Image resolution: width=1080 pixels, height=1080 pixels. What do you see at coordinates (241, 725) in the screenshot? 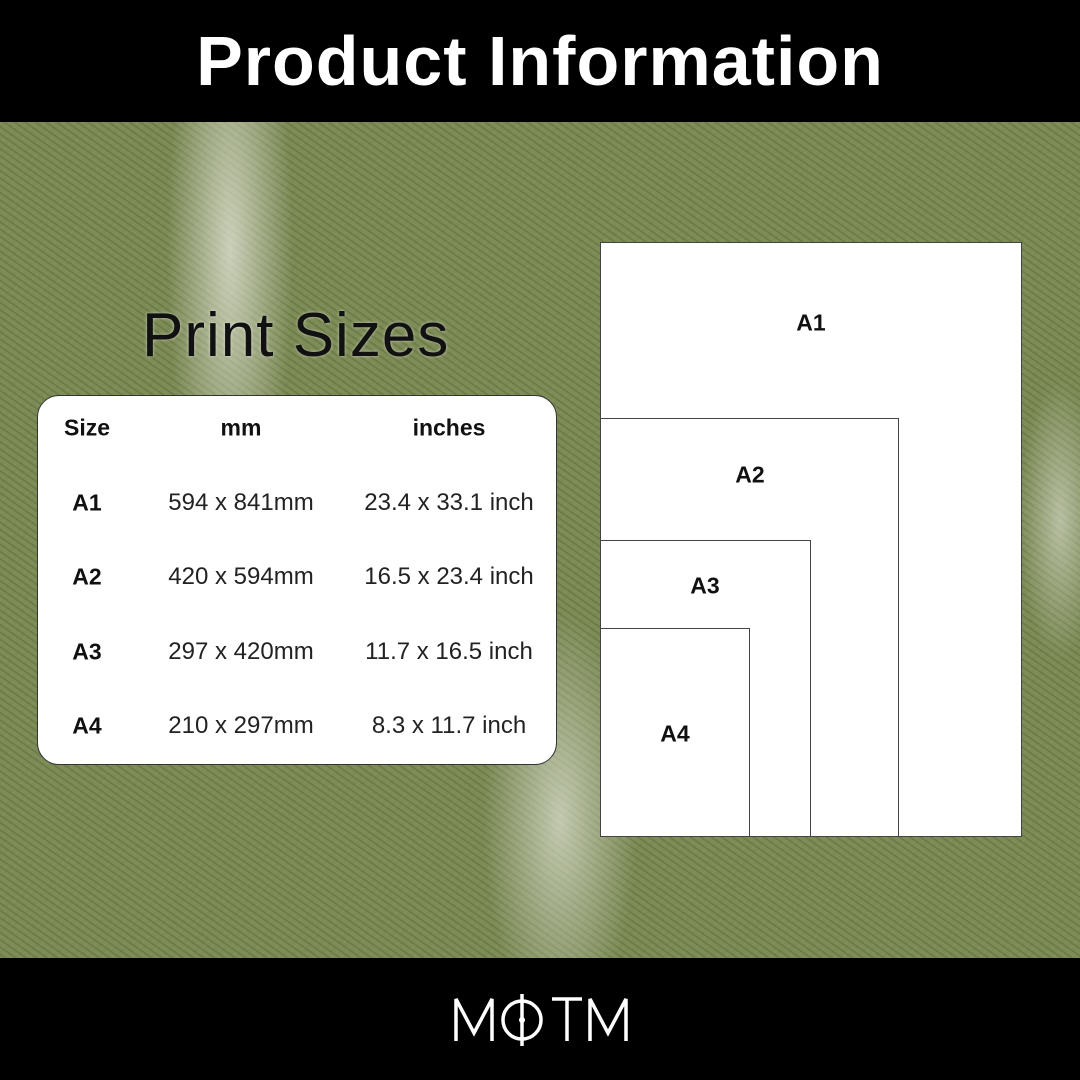
I see `row-mm: 210 x 297mm` at bounding box center [241, 725].